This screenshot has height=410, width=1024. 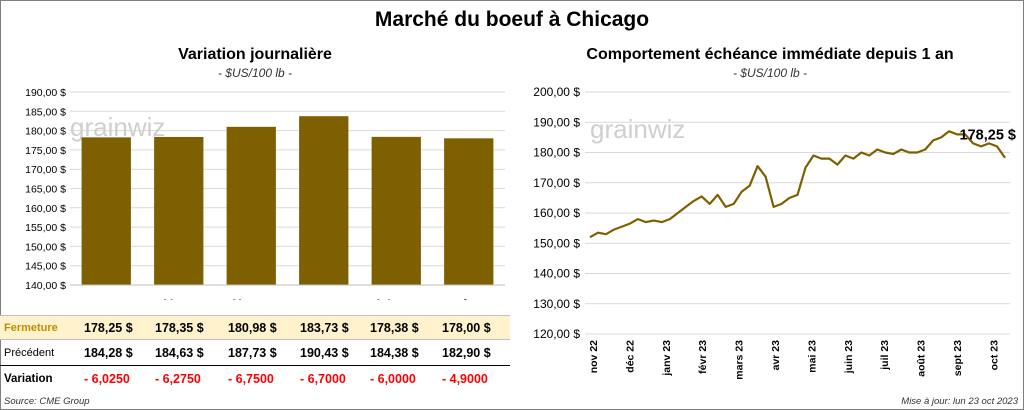 I want to click on bar-category-label: avr 24, so click(x=324, y=299).